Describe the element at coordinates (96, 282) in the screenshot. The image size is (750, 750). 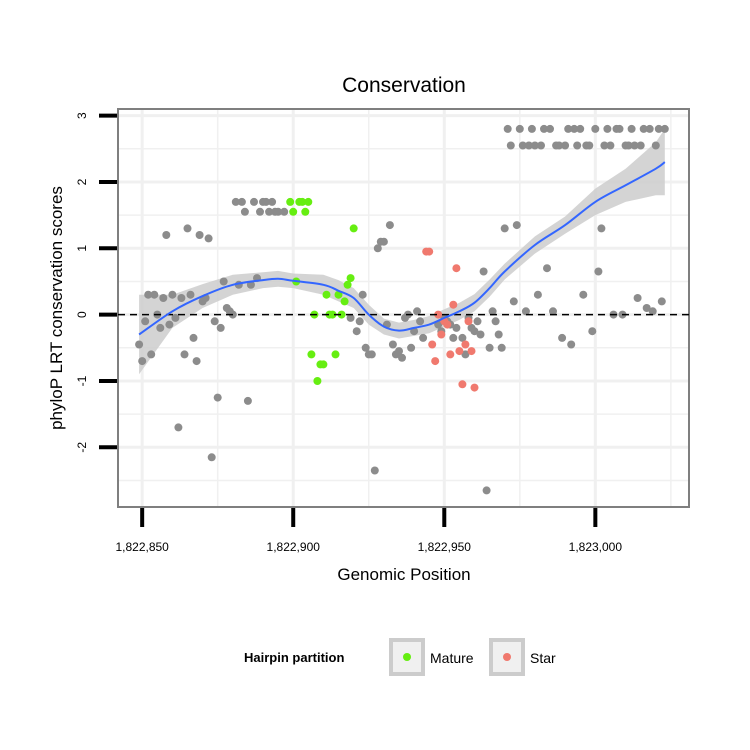
I see `y-axis-ticks: -2 -1 0 1 2 3` at that location.